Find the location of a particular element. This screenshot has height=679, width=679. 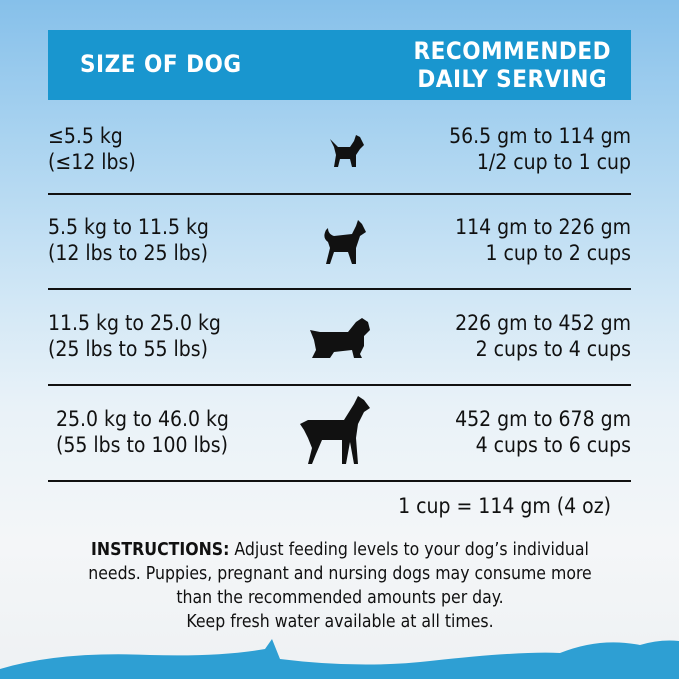

table-header: SIZE OF DOG RECOMMENDED DAILY SERVING is located at coordinates (339, 65).